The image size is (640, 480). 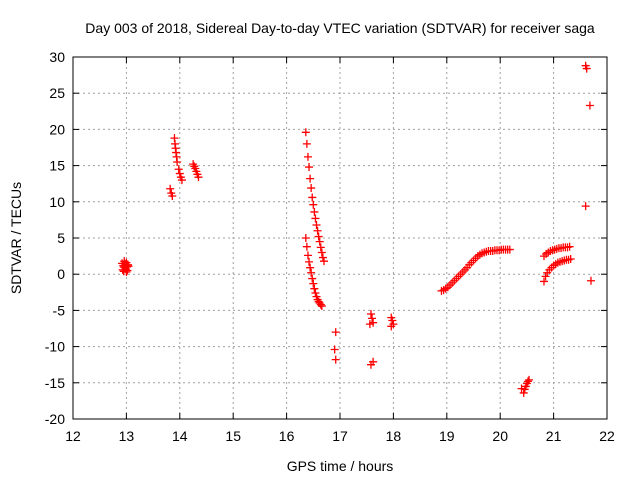 What do you see at coordinates (340, 466) in the screenshot?
I see `x-axis-label: GPS time / hours` at bounding box center [340, 466].